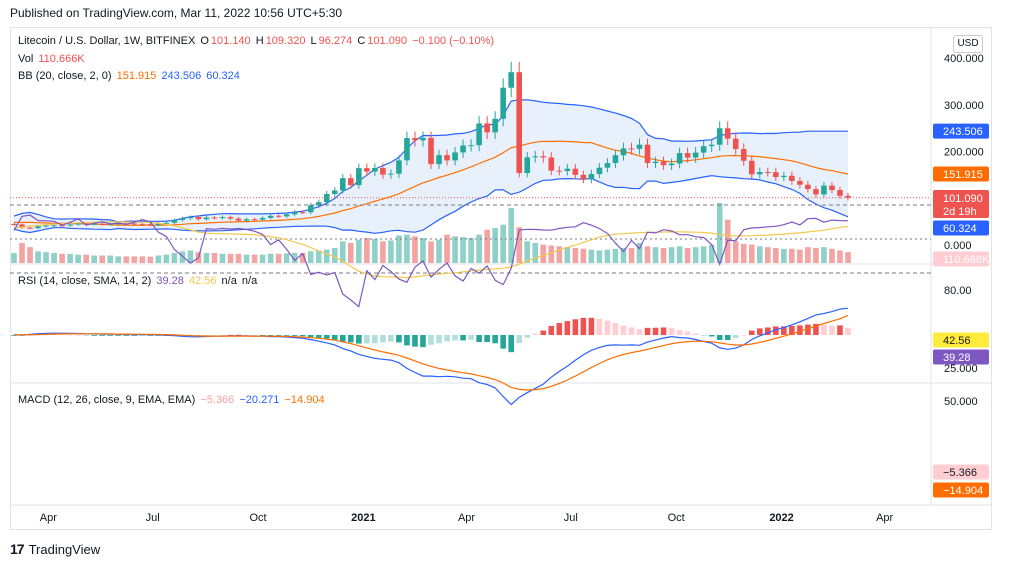 The width and height of the screenshot is (1012, 566). What do you see at coordinates (65, 76) in the screenshot?
I see `legend-bb-label: BB (20, close, 2, 0)` at bounding box center [65, 76].